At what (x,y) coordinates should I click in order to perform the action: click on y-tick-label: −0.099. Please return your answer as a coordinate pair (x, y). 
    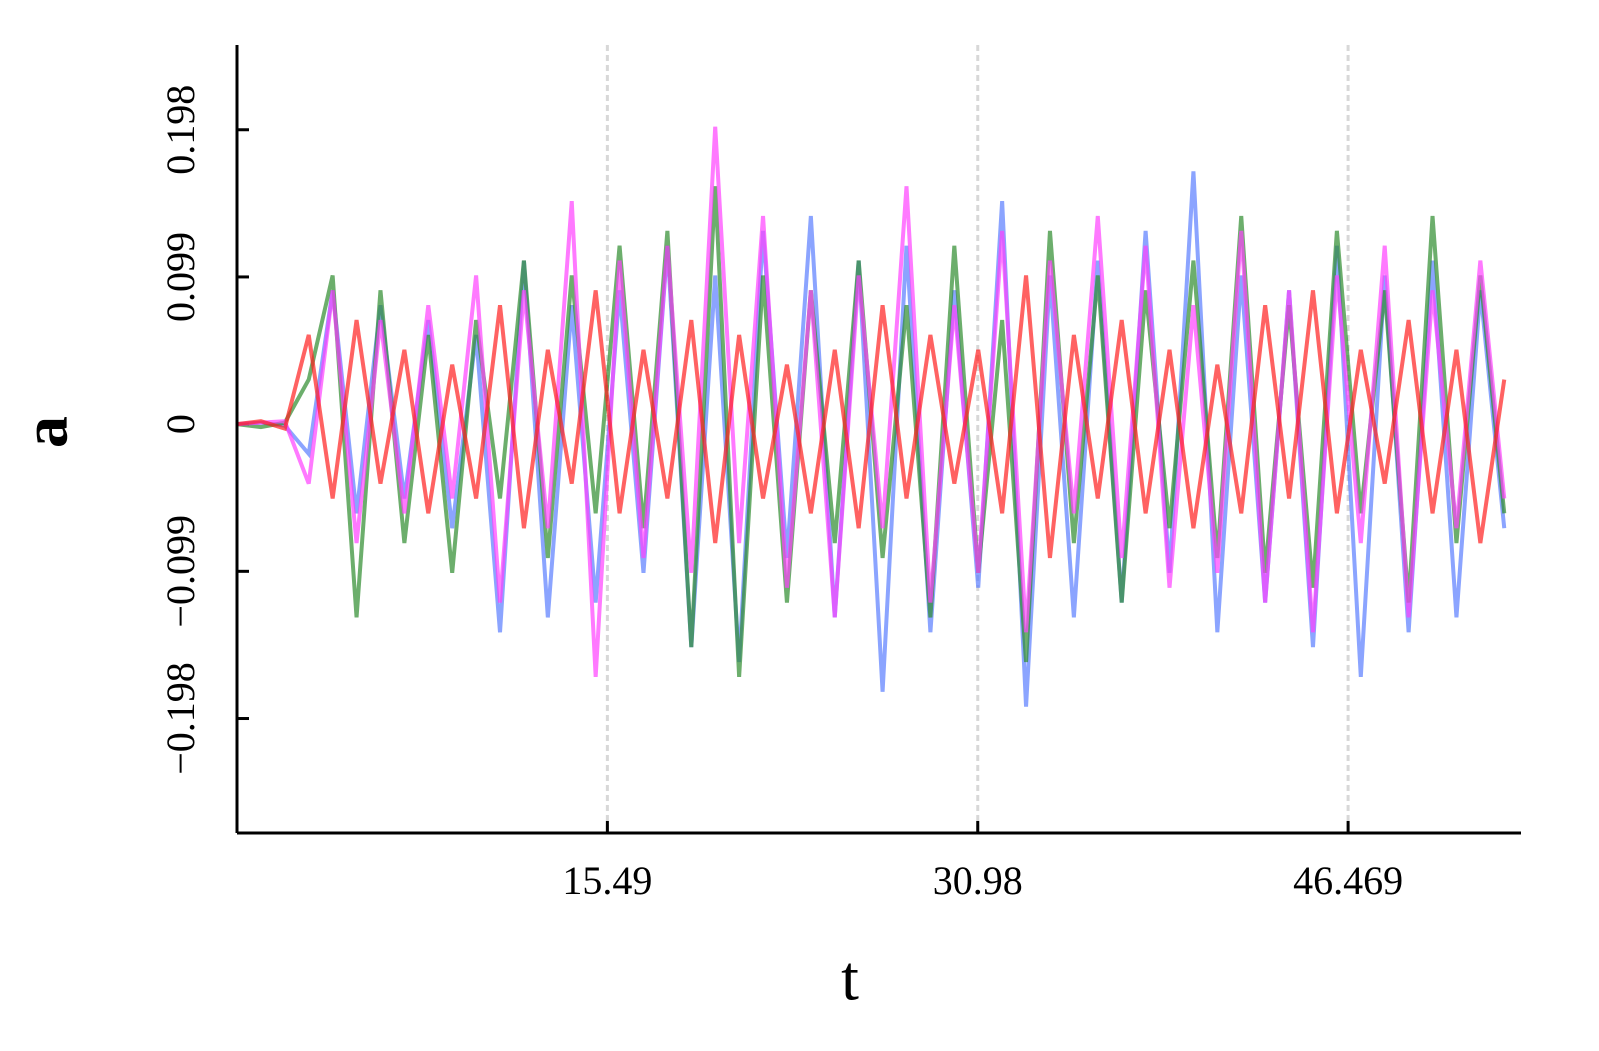
    Looking at the image, I should click on (180, 571).